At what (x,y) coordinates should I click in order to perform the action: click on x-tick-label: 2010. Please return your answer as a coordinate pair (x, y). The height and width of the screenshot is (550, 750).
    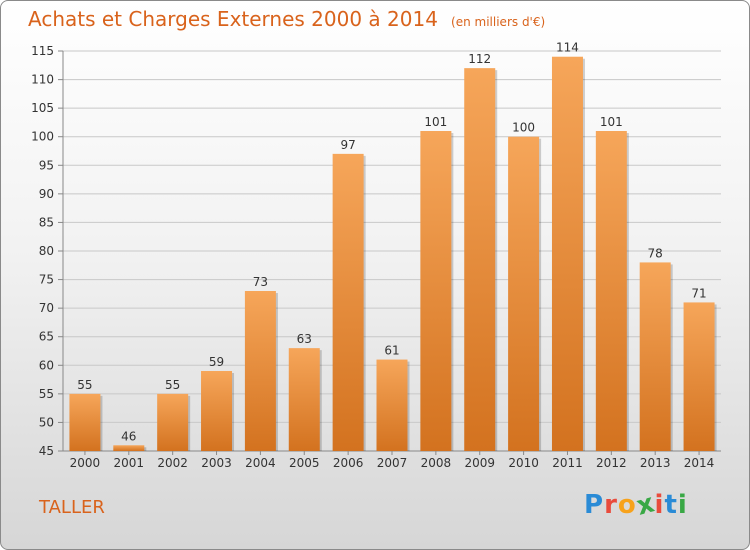
    Looking at the image, I should click on (523, 463).